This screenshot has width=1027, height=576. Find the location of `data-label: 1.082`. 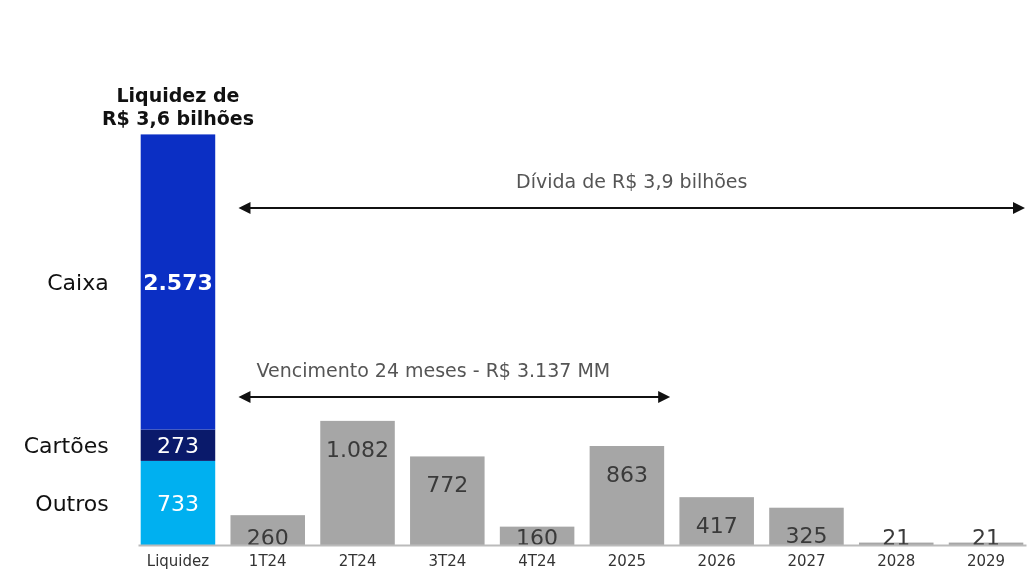

data-label: 1.082 is located at coordinates (358, 449).